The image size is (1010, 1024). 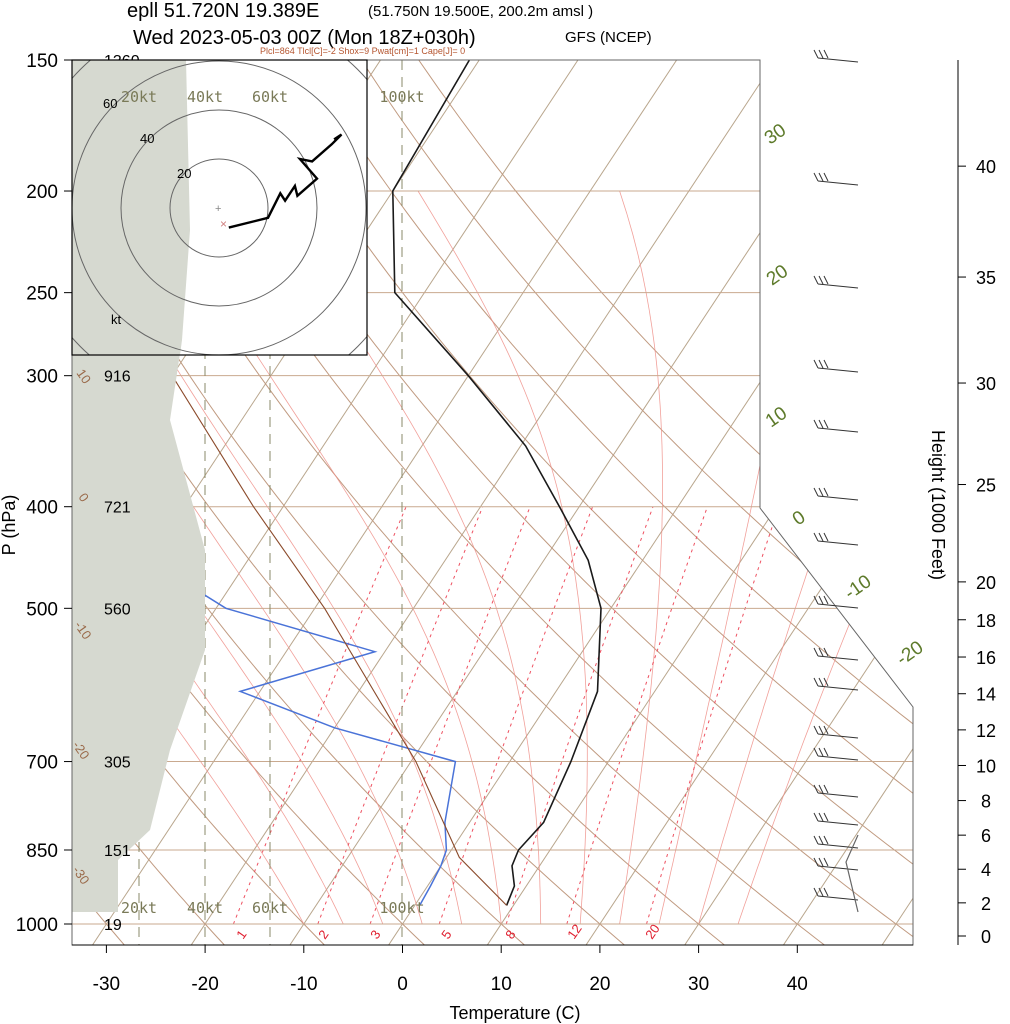 What do you see at coordinates (986, 695) in the screenshot?
I see `height-tick-label: 14` at bounding box center [986, 695].